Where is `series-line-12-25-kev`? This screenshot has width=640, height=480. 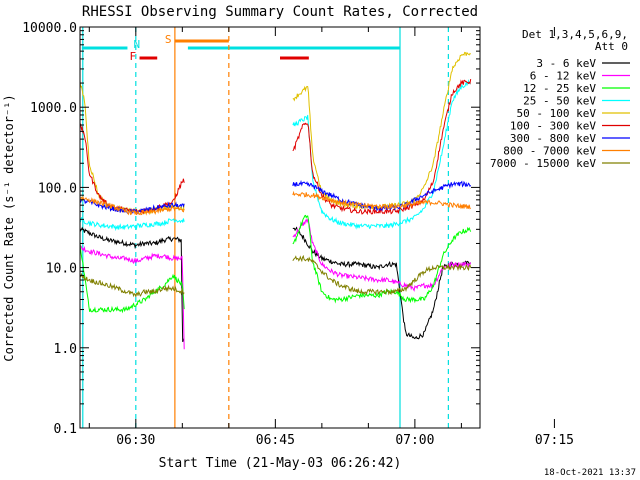
series-line-12-25-kev is located at coordinates (275, 264).